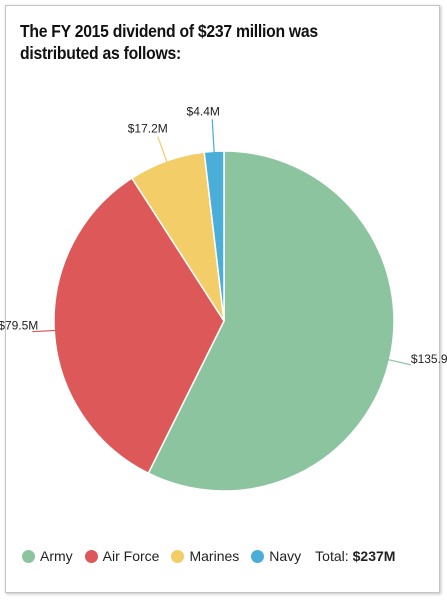 The image size is (447, 600). I want to click on legend-label-army: Army, so click(56, 556).